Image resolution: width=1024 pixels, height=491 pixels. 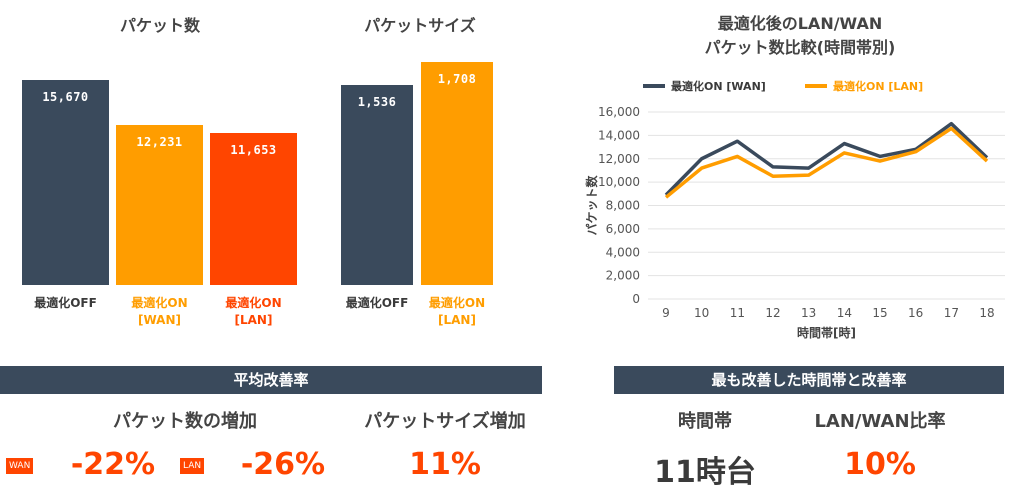 I want to click on packet-count-bar-2: 11,653, so click(x=253, y=208).